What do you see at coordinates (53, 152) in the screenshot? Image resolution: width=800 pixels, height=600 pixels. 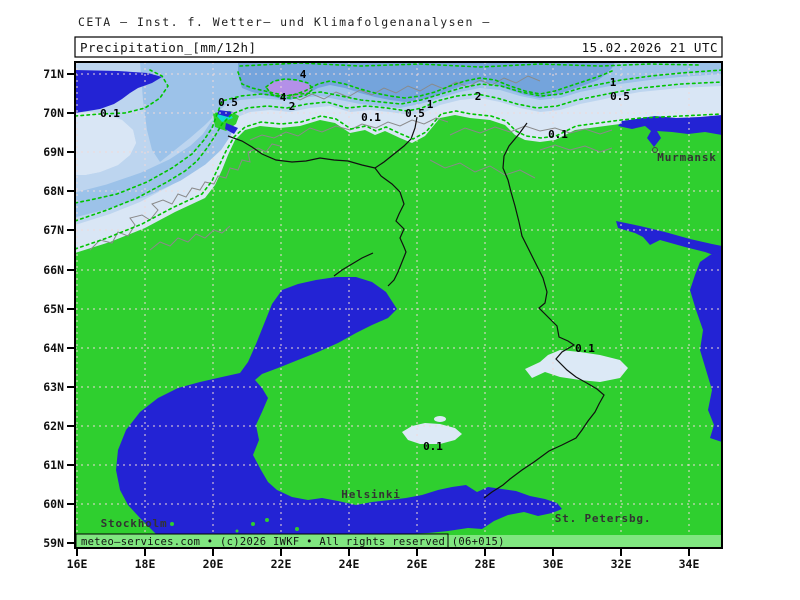 I see `lat-label: 69N` at bounding box center [53, 152].